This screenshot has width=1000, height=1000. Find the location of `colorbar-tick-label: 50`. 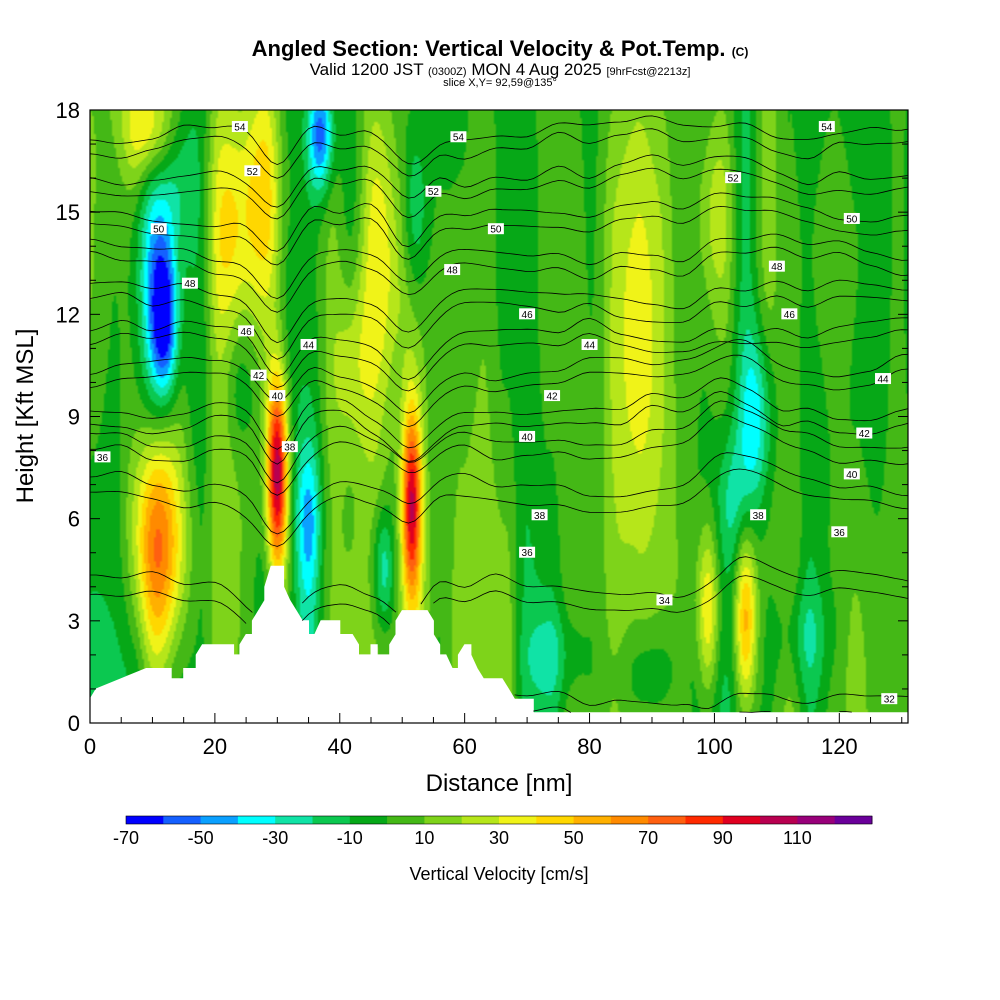

colorbar-tick-label: 50 is located at coordinates (574, 838).